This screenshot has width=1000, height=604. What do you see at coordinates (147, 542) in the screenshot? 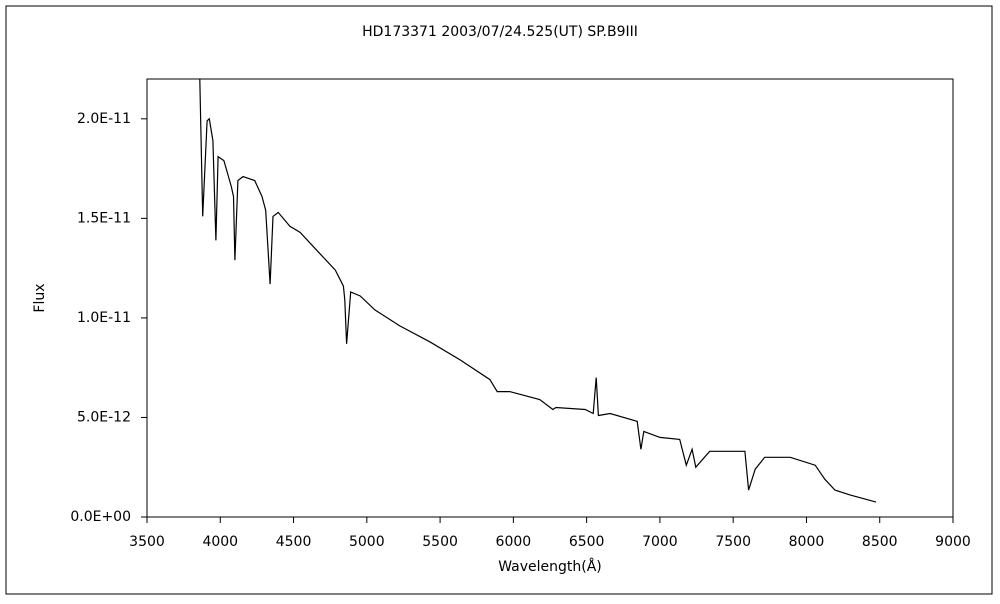
I see `x-tick-label: 3500` at bounding box center [147, 542].